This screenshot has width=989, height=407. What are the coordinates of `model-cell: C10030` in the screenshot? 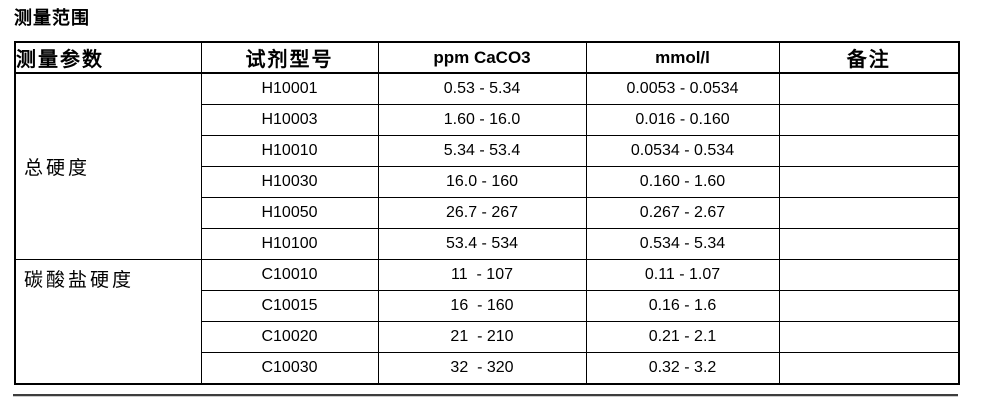 It's located at (289, 368).